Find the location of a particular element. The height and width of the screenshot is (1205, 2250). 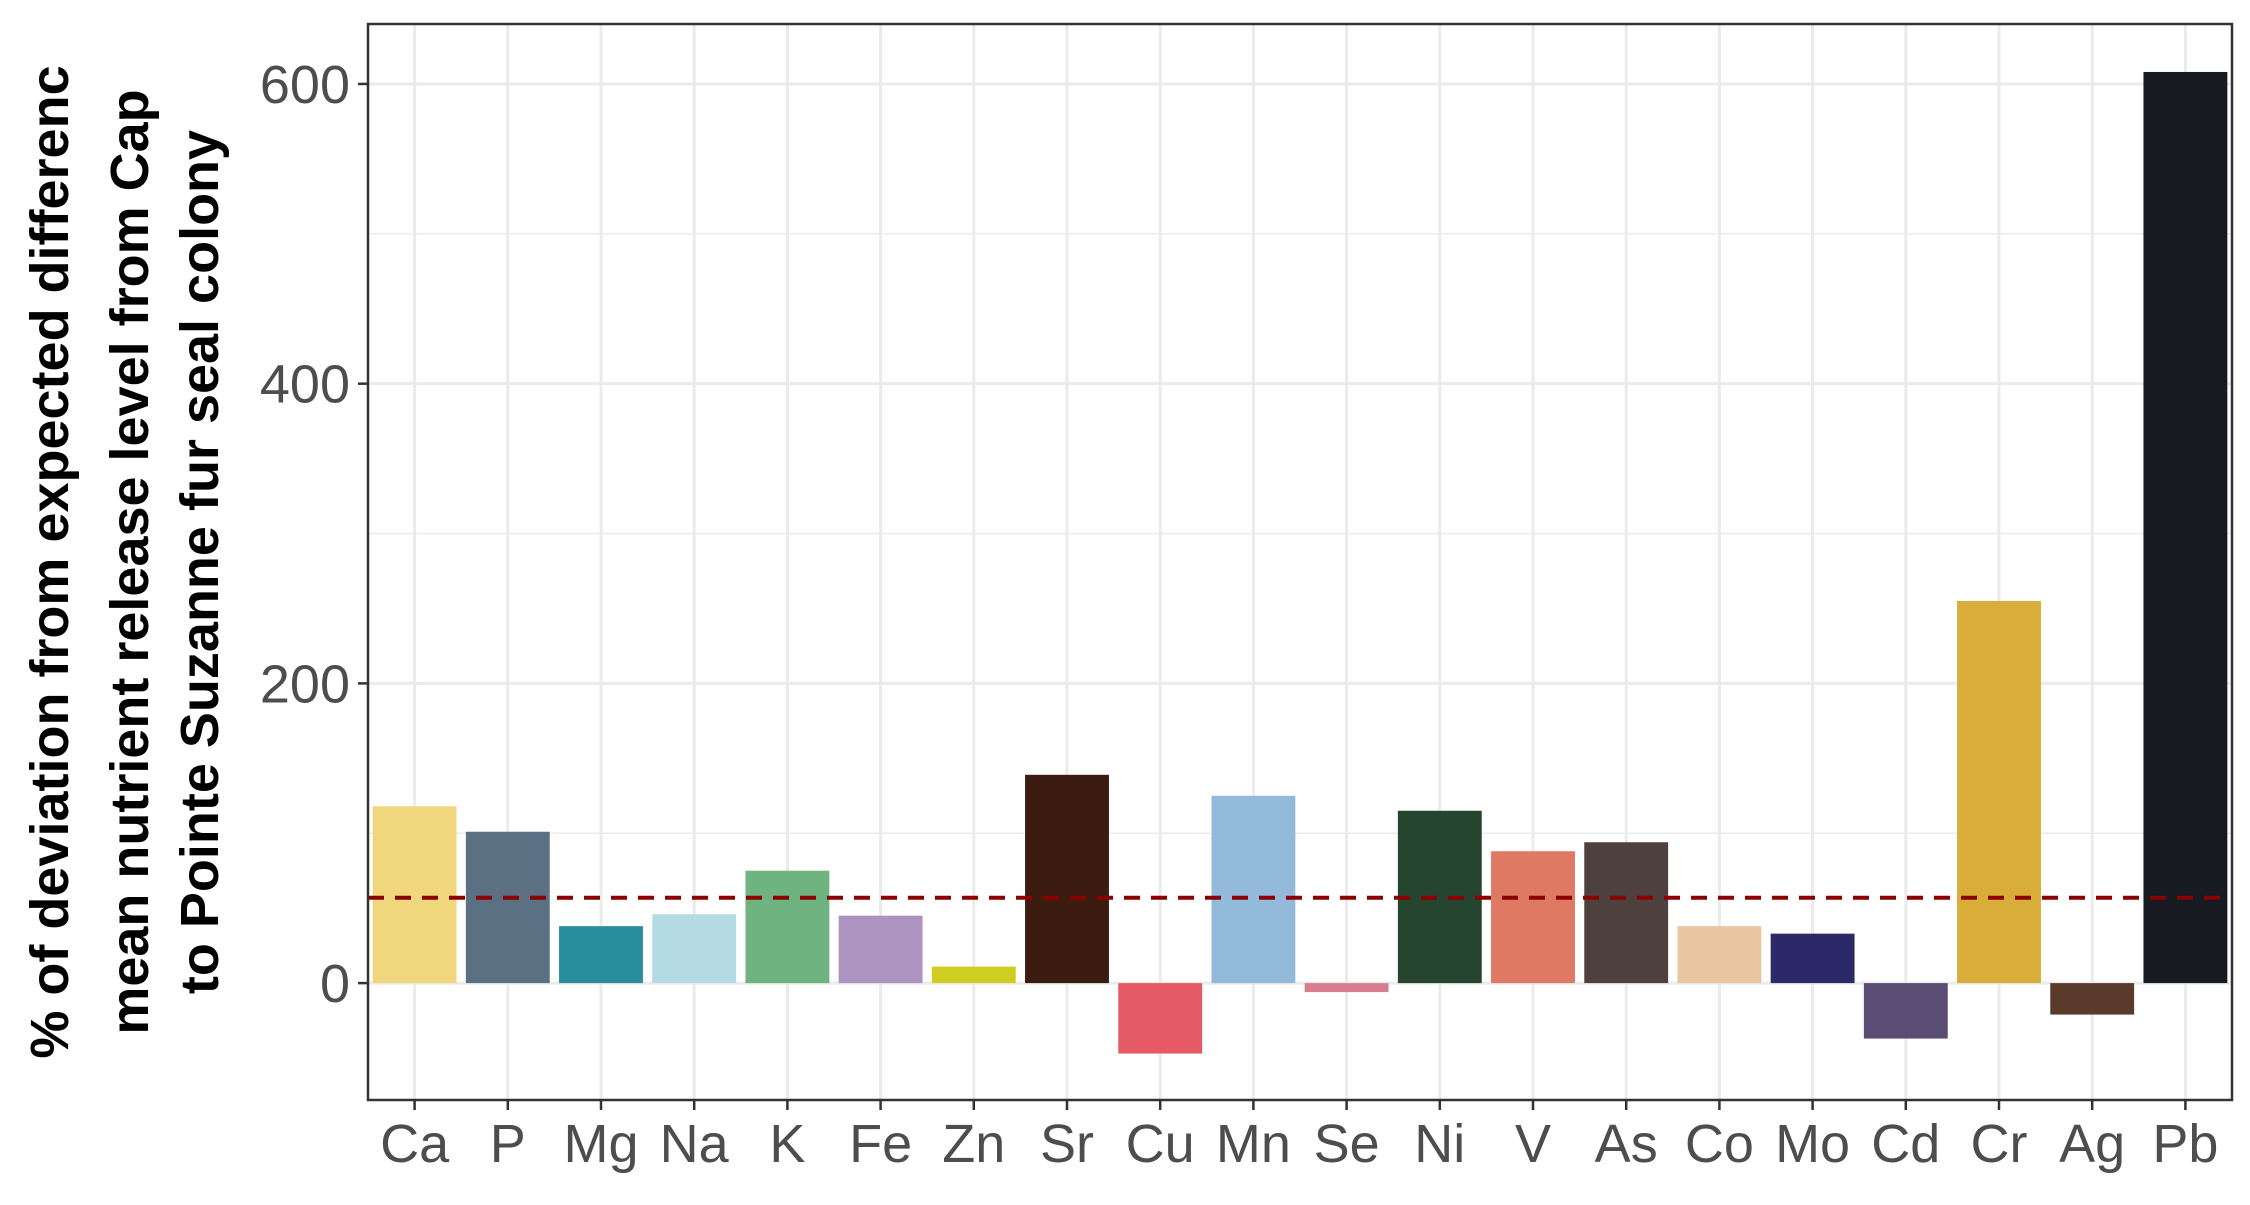

bar-ag is located at coordinates (2092, 999).